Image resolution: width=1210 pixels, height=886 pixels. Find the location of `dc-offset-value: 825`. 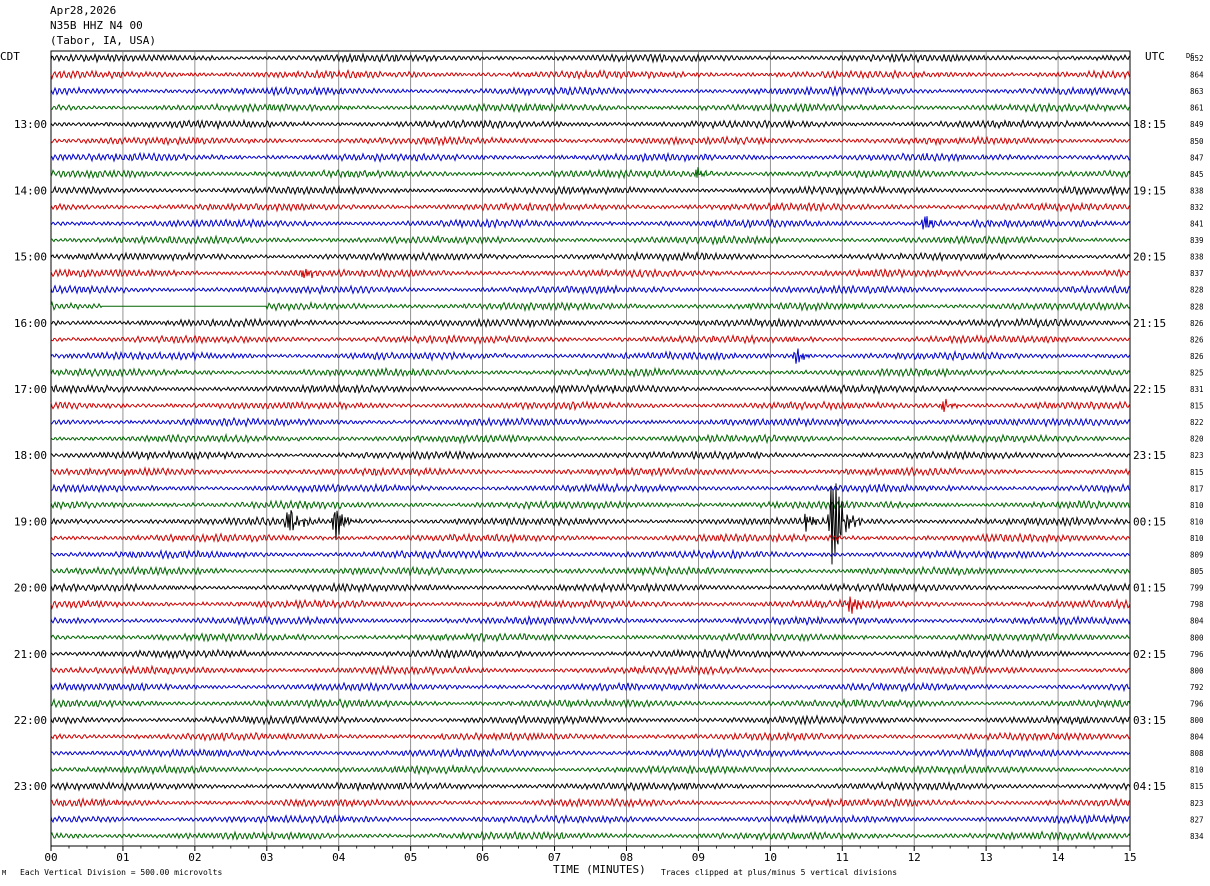

dc-offset-value: 825 is located at coordinates (1197, 372).